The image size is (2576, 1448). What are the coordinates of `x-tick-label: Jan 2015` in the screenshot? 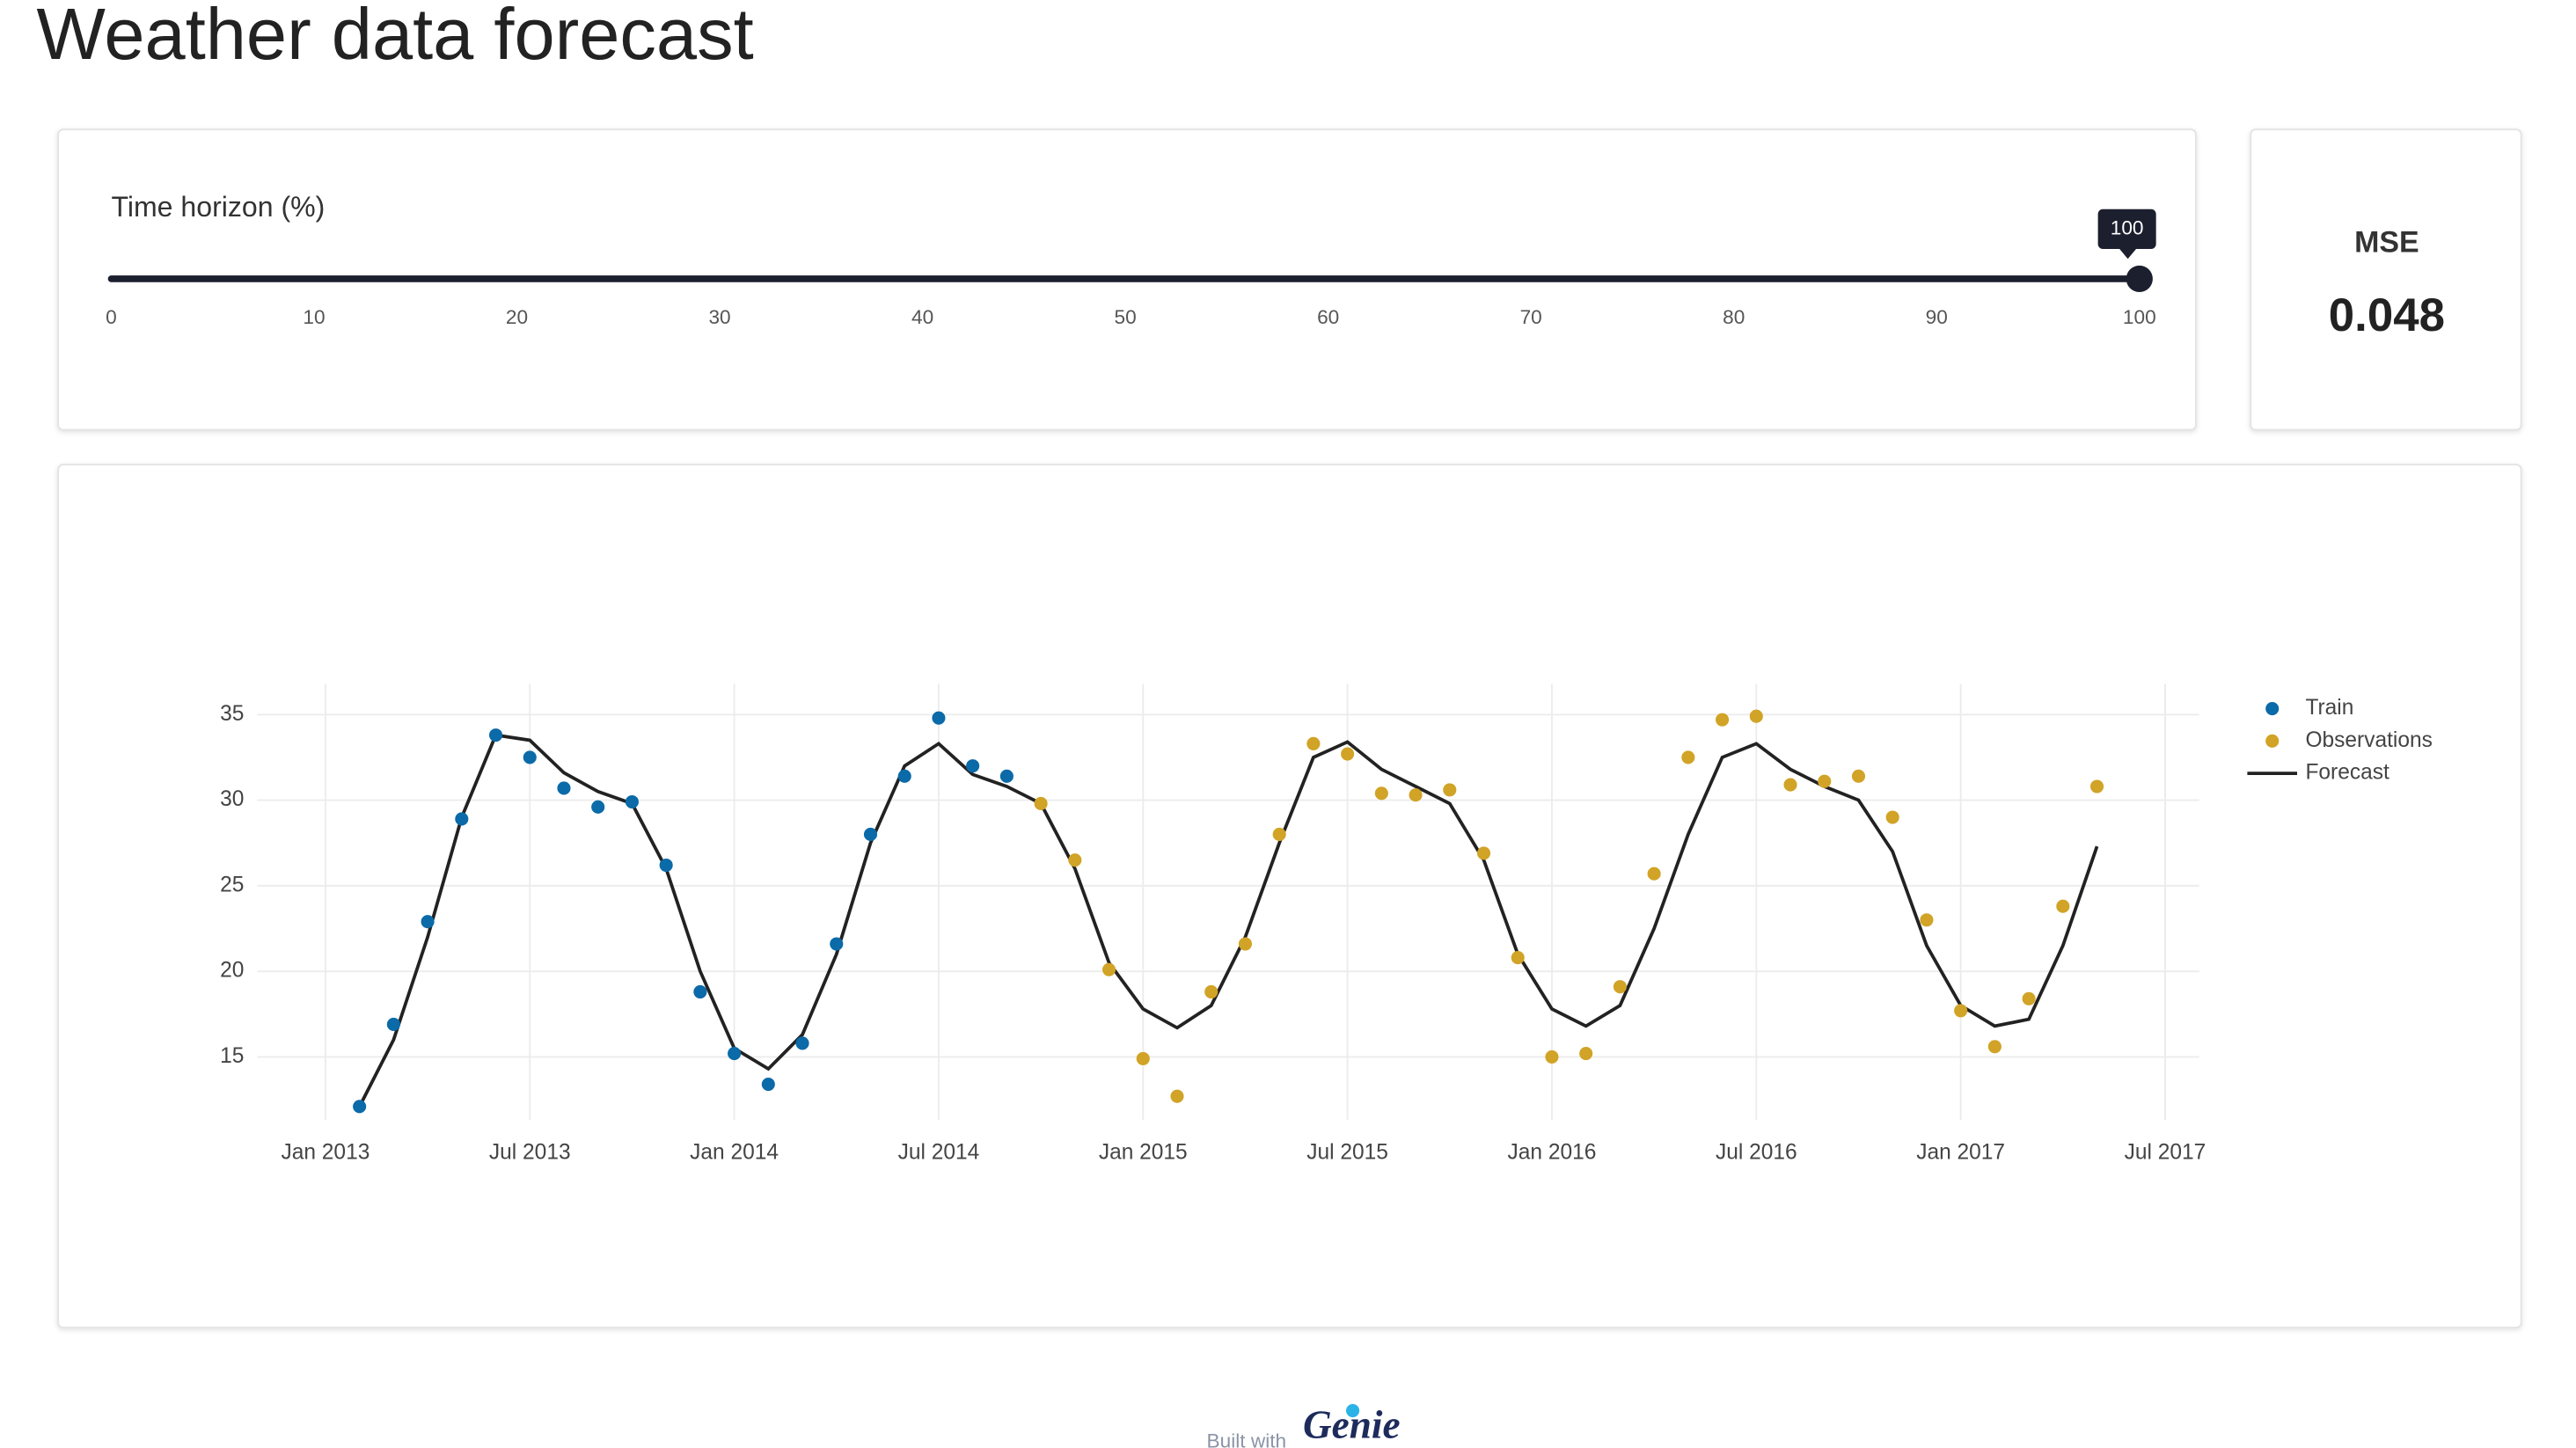 It's located at (1143, 1153).